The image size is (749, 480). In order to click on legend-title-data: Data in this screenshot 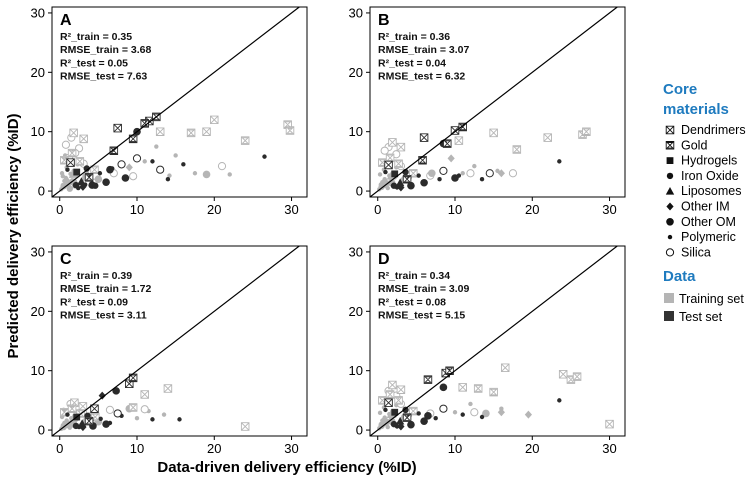, I will do `click(679, 276)`.